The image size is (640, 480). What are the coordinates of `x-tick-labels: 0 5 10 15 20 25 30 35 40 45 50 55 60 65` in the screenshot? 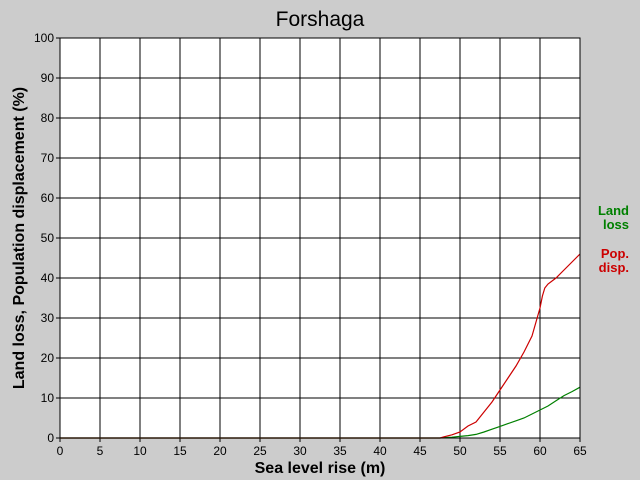 It's located at (322, 451).